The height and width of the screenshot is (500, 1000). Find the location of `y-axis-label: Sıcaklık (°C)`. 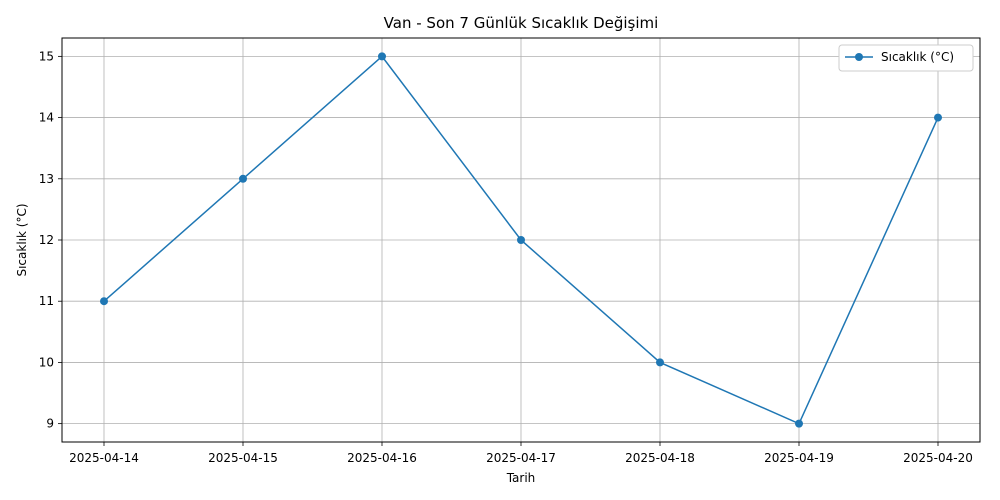

y-axis-label: Sıcaklık (°C) is located at coordinates (22, 239).